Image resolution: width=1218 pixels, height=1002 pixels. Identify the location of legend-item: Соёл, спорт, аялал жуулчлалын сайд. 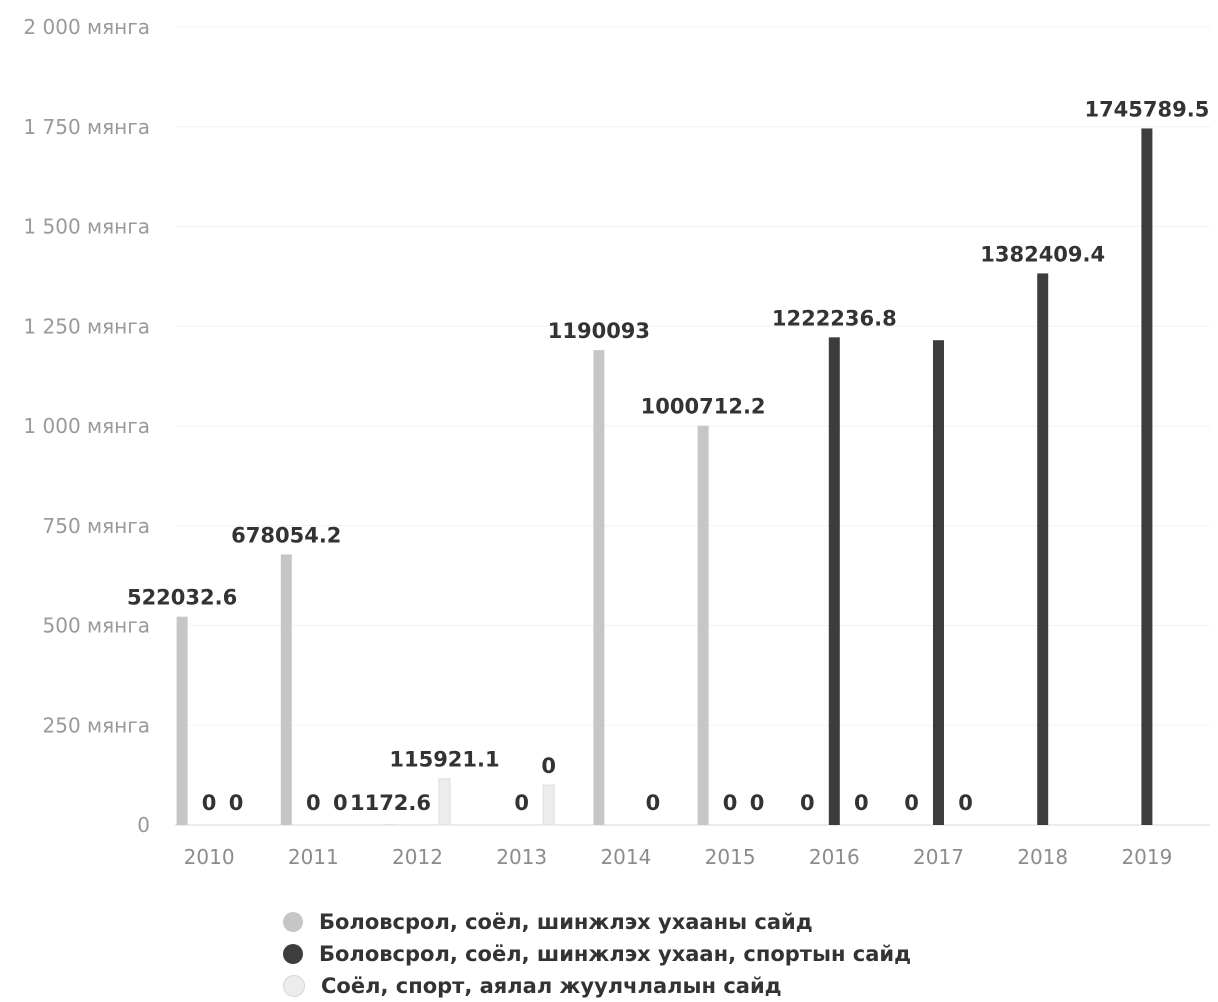
(683, 986).